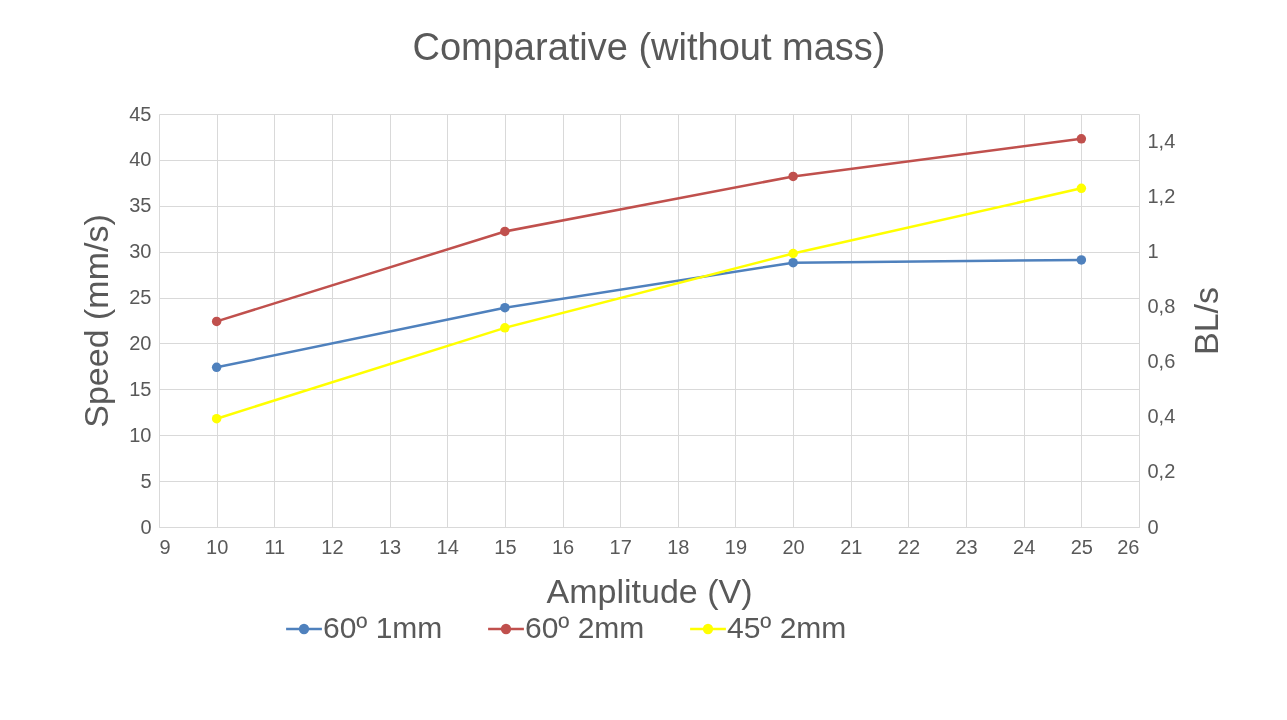 This screenshot has height=720, width=1287. I want to click on y-axis-title: Speed (mm/s), so click(96, 321).